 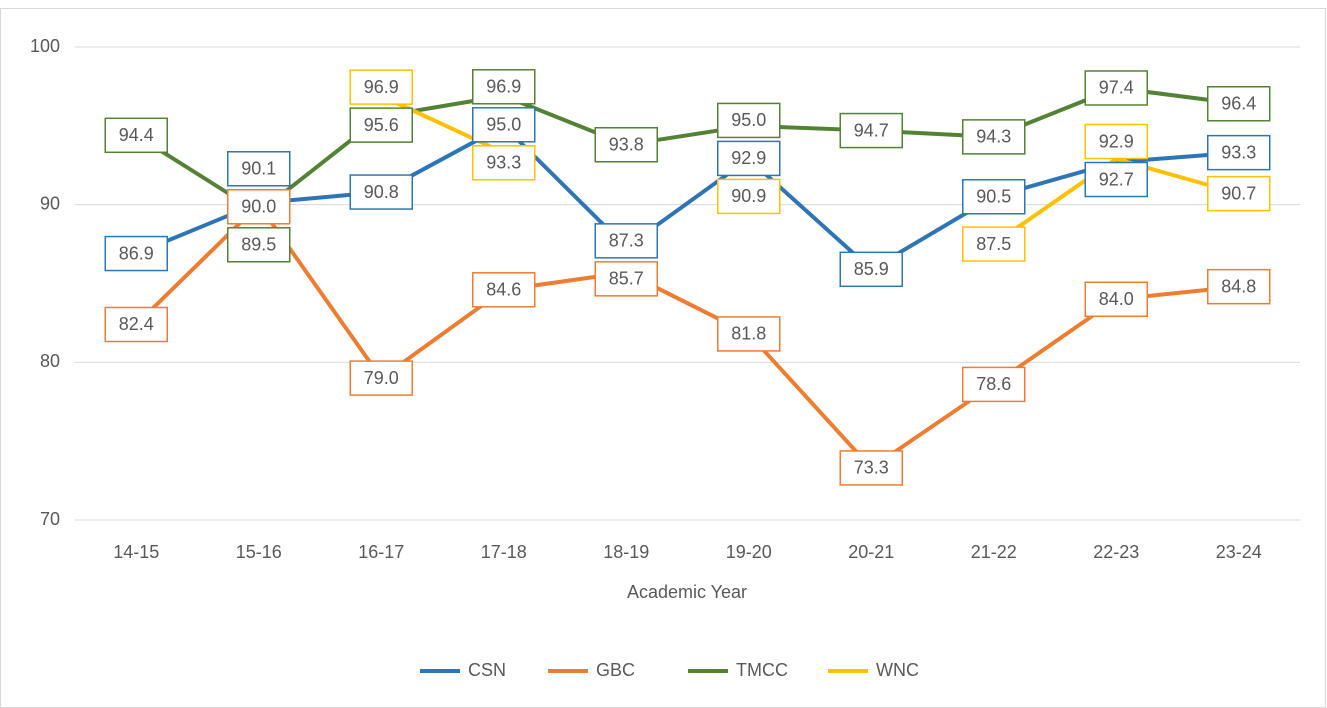 I want to click on data-label-text: 78.6, so click(x=993, y=384).